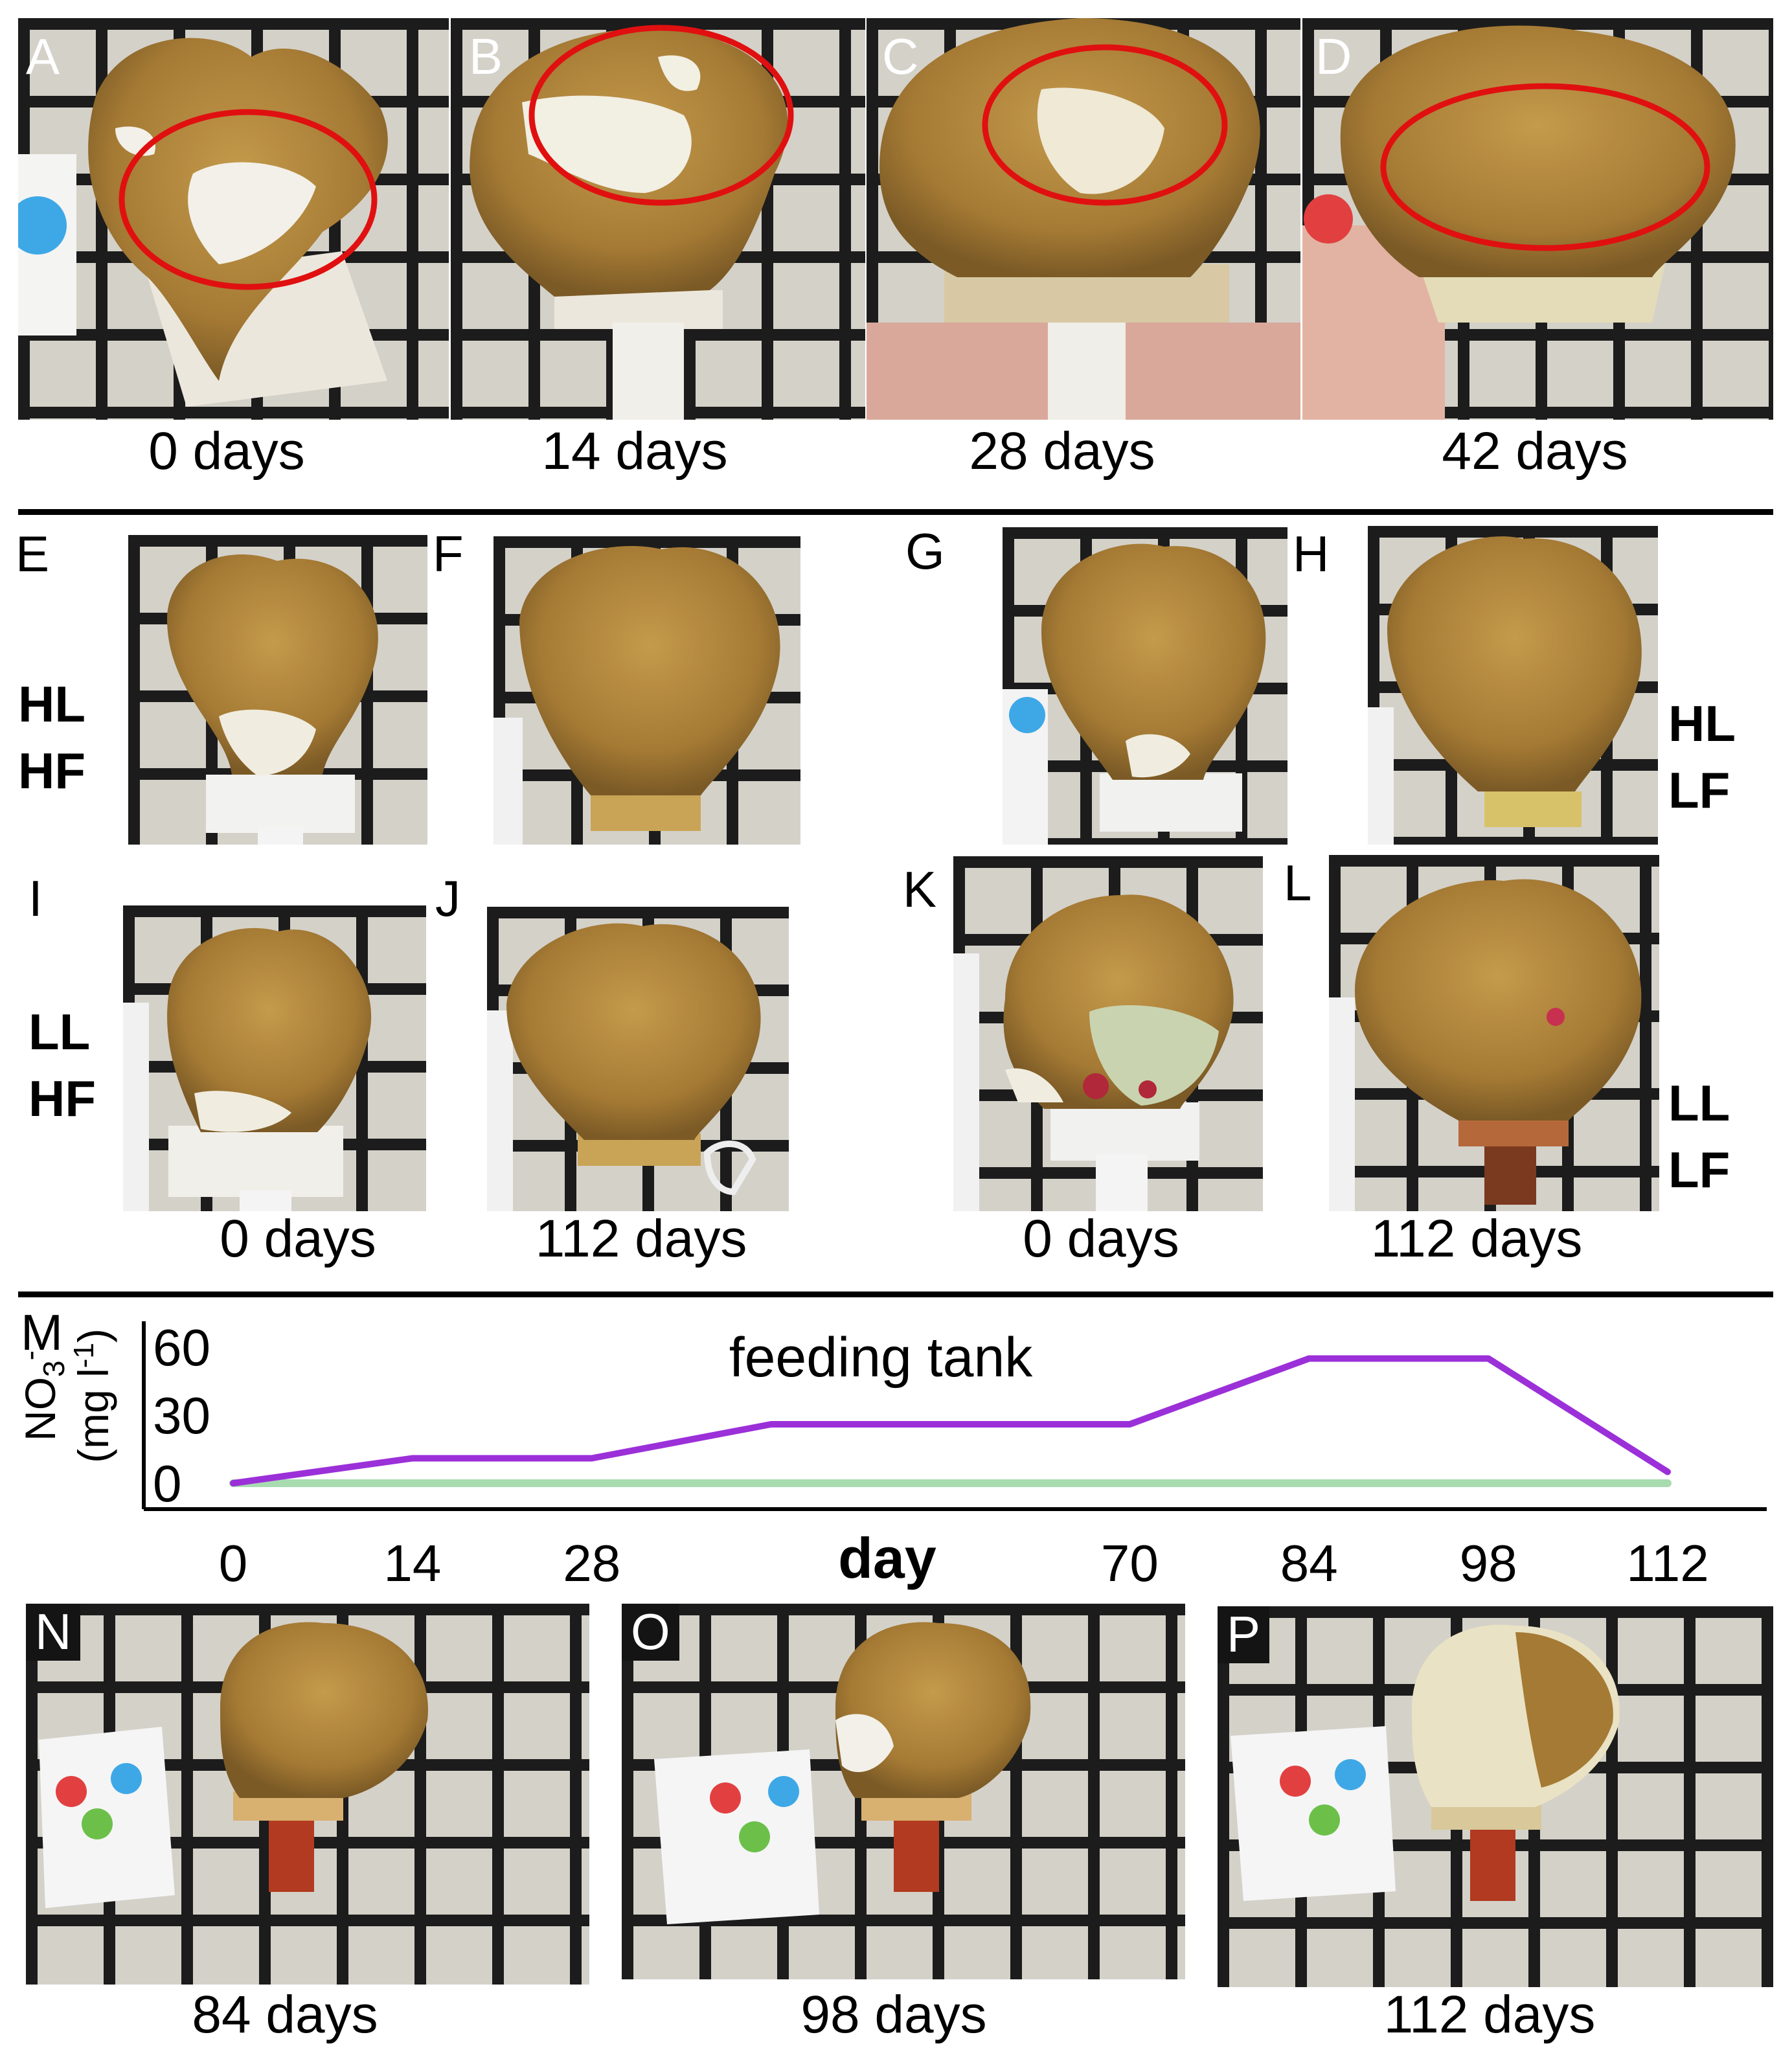  What do you see at coordinates (447, 898) in the screenshot?
I see `panel-letter: J` at bounding box center [447, 898].